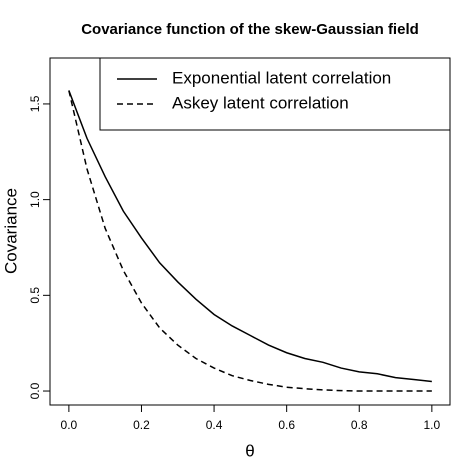 The width and height of the screenshot is (474, 474). I want to click on x-tick-label: 0.6, so click(286, 425).